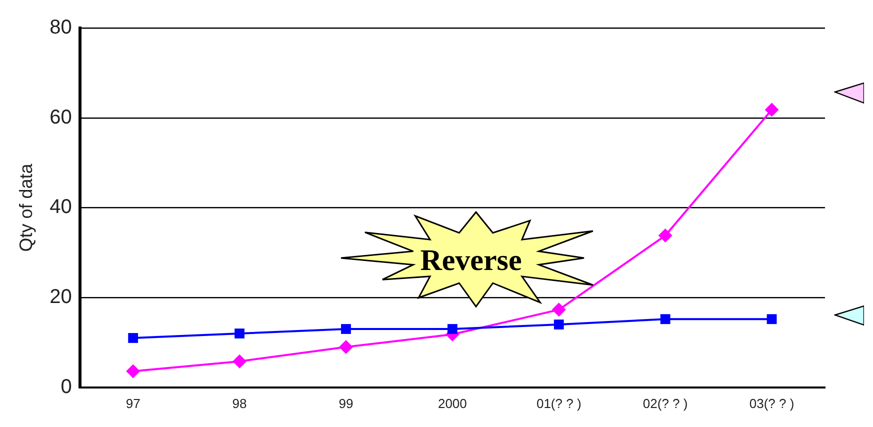  I want to click on y-tick-label: 20, so click(61, 297).